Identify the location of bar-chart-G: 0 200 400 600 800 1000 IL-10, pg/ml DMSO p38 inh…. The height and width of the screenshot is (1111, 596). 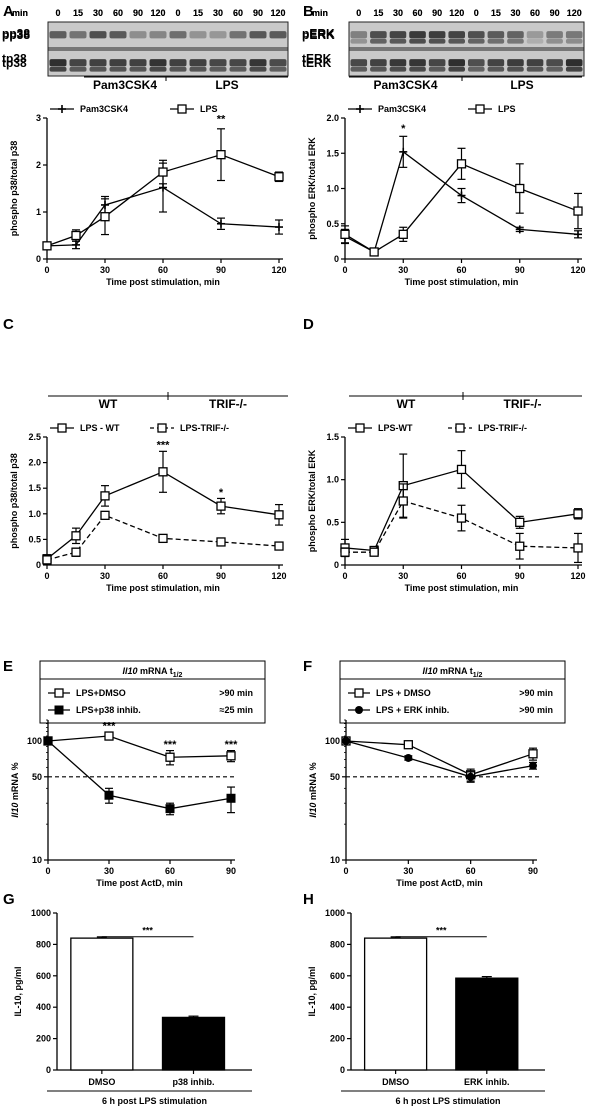
(132, 1007).